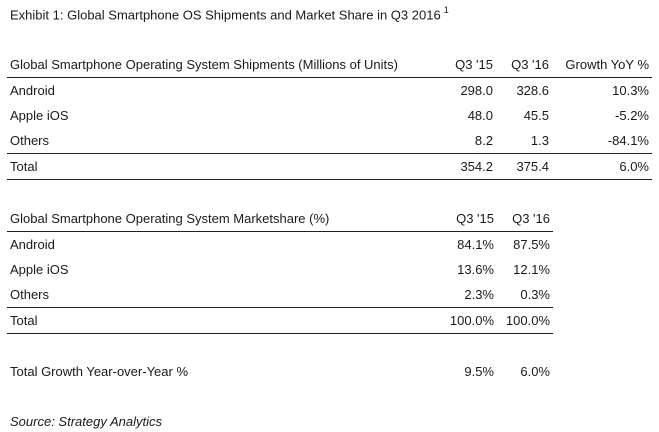 The height and width of the screenshot is (432, 659). I want to click on cell-value: 48.0, so click(480, 115).